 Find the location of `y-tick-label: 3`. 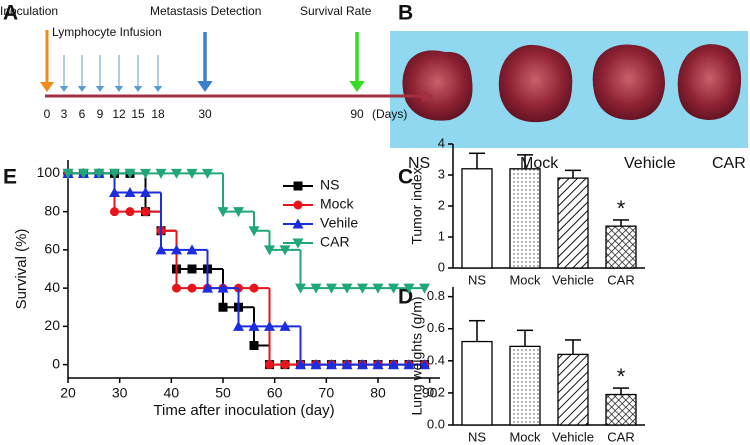

y-tick-label: 3 is located at coordinates (441, 173).